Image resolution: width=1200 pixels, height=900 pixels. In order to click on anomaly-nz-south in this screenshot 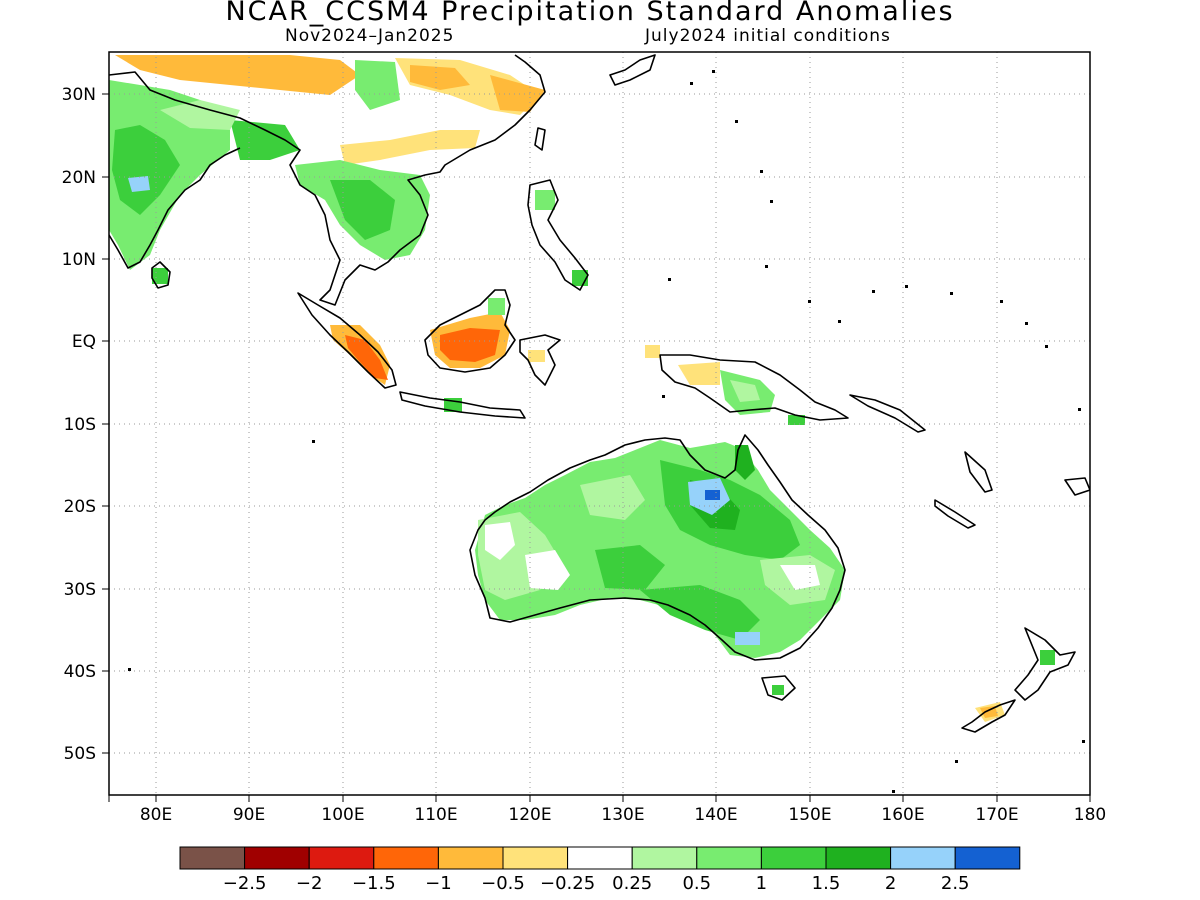, I will do `click(989, 712)`.